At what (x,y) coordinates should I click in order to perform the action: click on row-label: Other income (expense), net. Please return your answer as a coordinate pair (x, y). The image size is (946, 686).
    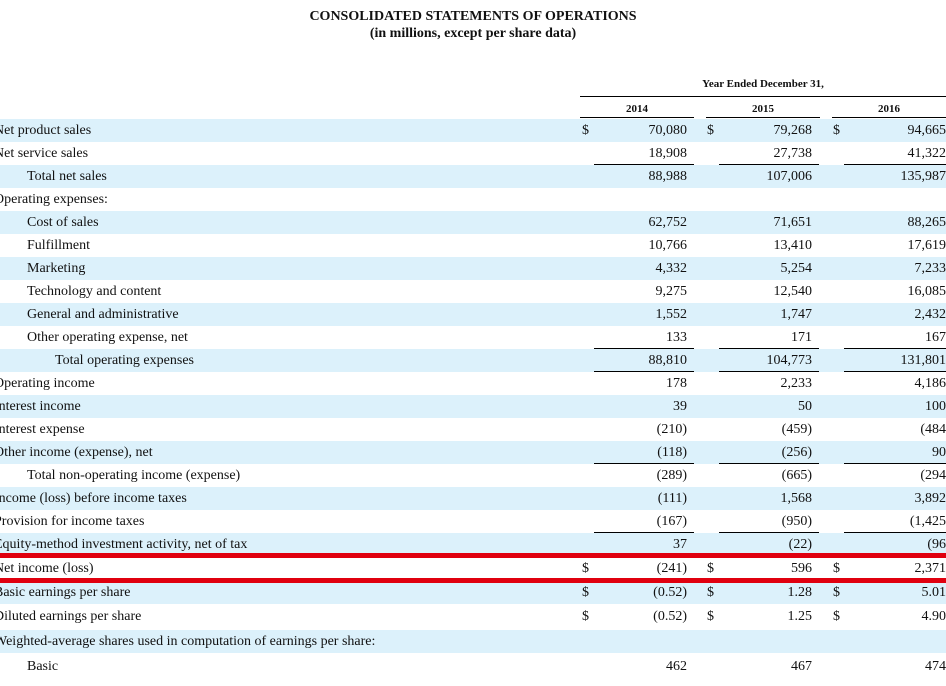
    Looking at the image, I should click on (76, 452).